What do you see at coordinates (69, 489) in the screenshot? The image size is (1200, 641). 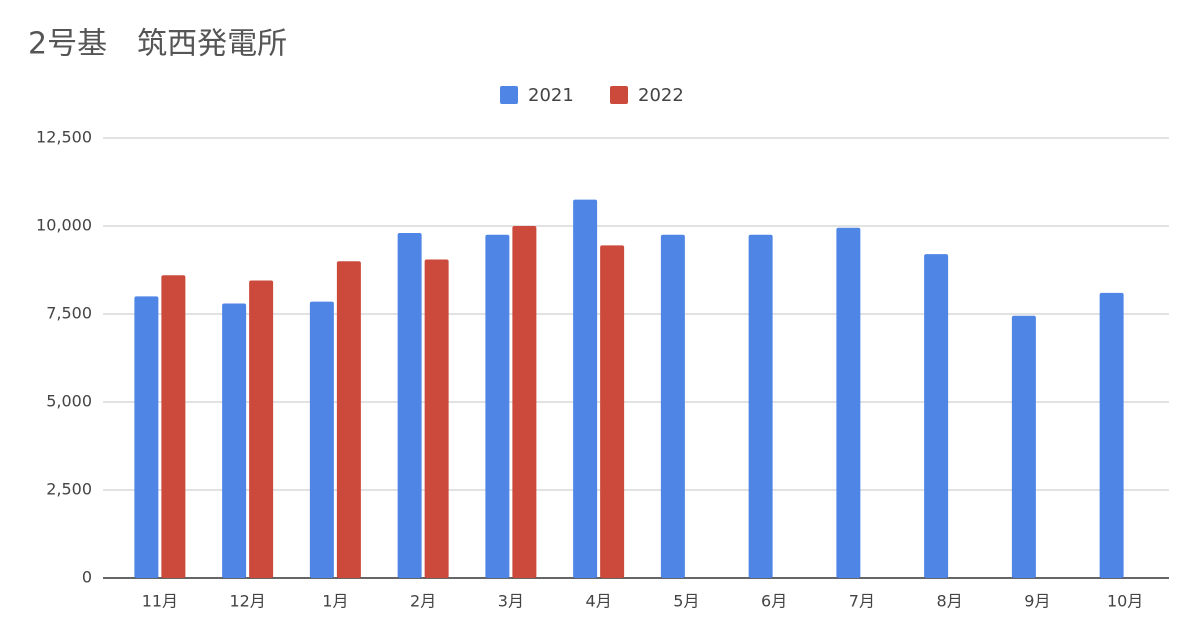 I see `y-tick-label: 2,500` at bounding box center [69, 489].